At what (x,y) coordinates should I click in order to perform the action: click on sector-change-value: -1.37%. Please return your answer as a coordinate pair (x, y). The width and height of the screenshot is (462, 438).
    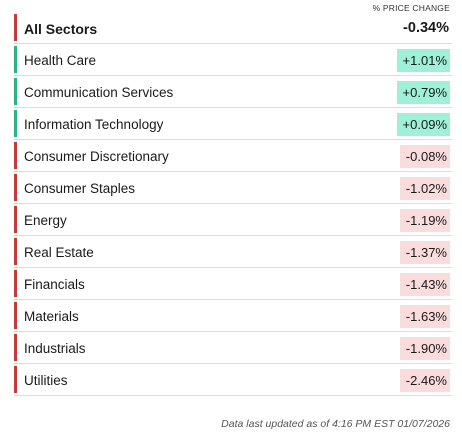
    Looking at the image, I should click on (424, 252).